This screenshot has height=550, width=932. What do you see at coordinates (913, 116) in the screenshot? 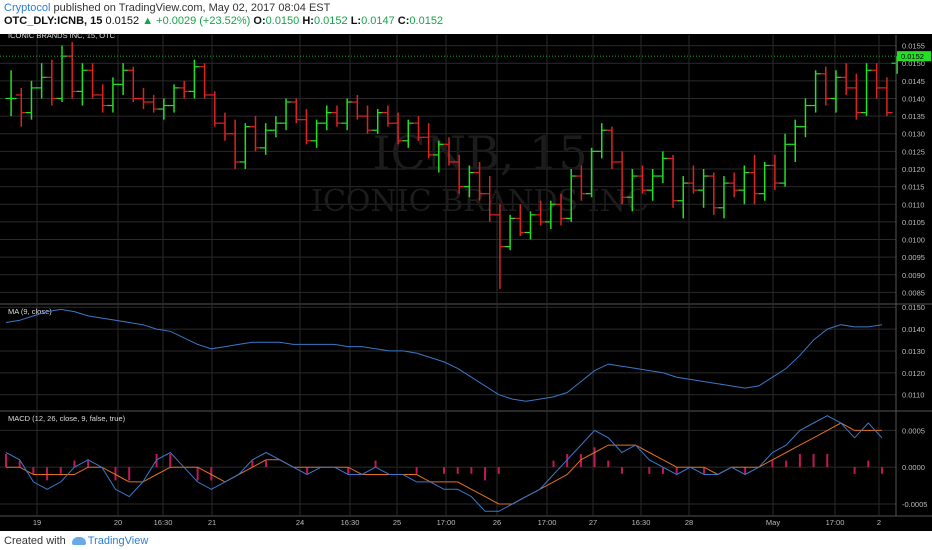
I see `price-axis-tick: 0.0135` at bounding box center [913, 116].